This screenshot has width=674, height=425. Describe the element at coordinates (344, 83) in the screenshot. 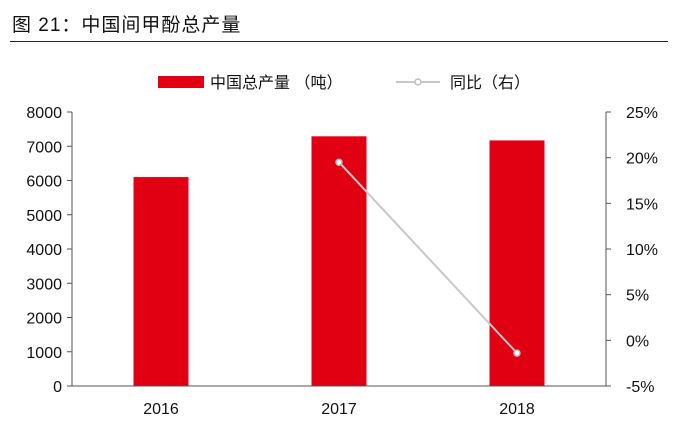

I see `legend: 中国总产量 （吨） 同比（右）` at that location.